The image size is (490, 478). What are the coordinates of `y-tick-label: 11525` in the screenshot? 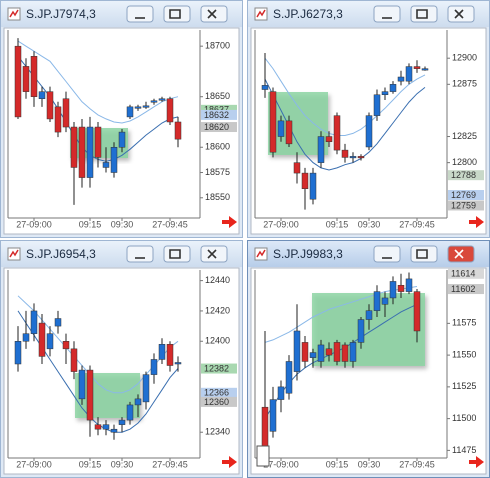 It's located at (464, 386).